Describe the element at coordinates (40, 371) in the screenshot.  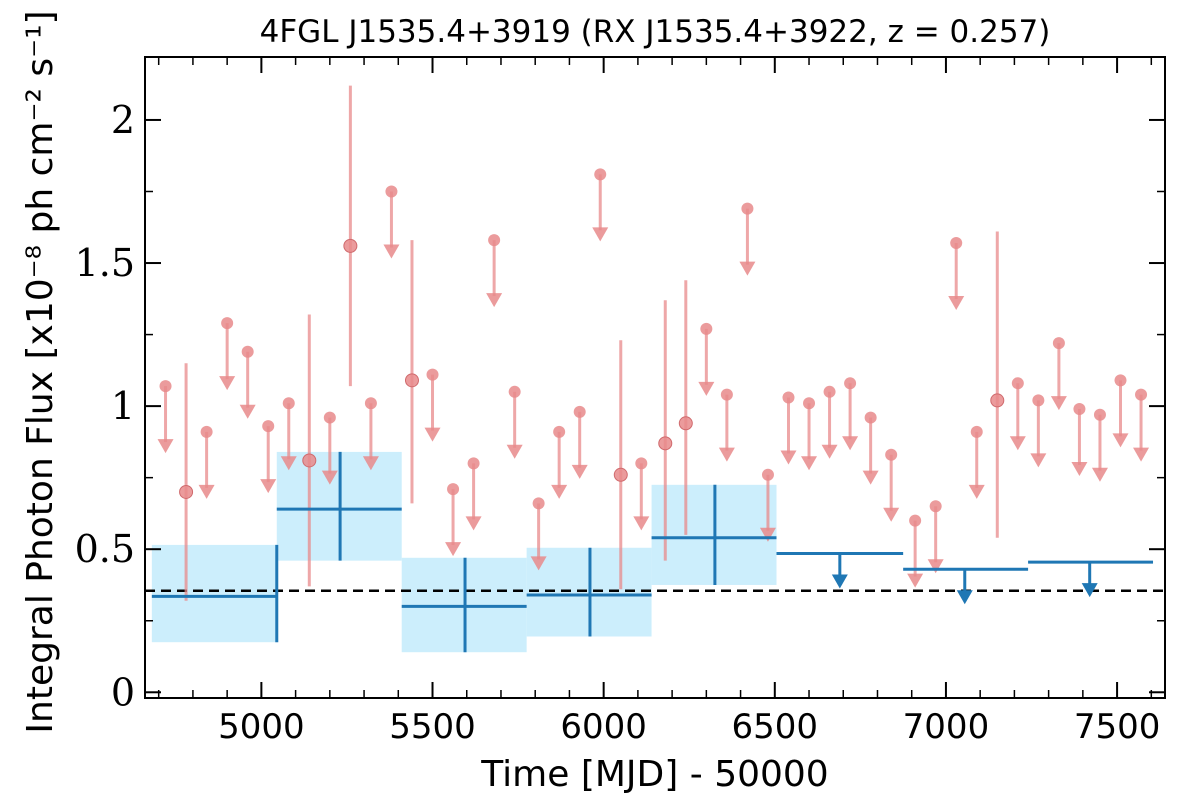
I see `y-axis-label: Integral Photon Flux [x10⁻⁸ ph cm⁻² s⁻¹]` at that location.